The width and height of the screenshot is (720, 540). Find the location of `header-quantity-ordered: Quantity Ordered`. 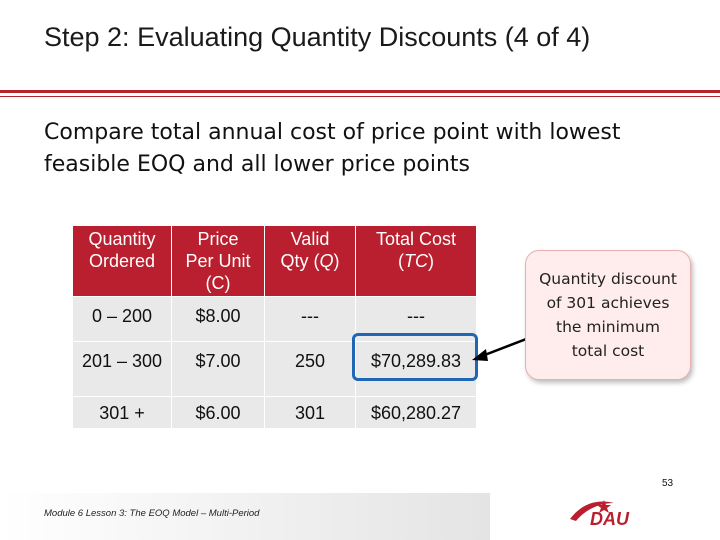

header-quantity-ordered: Quantity Ordered is located at coordinates (122, 261).